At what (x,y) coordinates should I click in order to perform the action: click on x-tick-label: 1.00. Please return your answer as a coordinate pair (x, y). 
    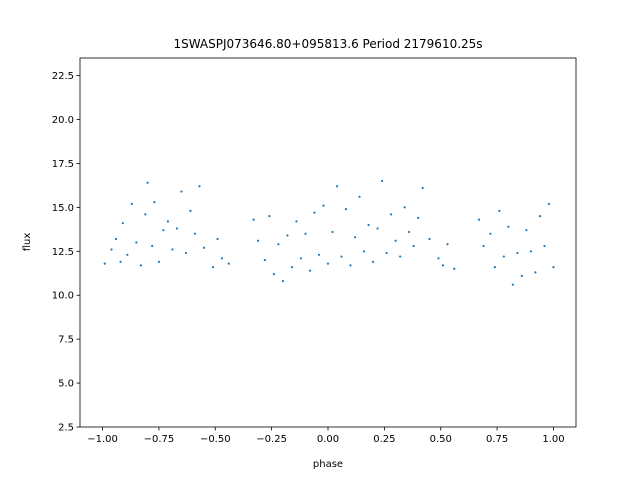
    Looking at the image, I should click on (553, 439).